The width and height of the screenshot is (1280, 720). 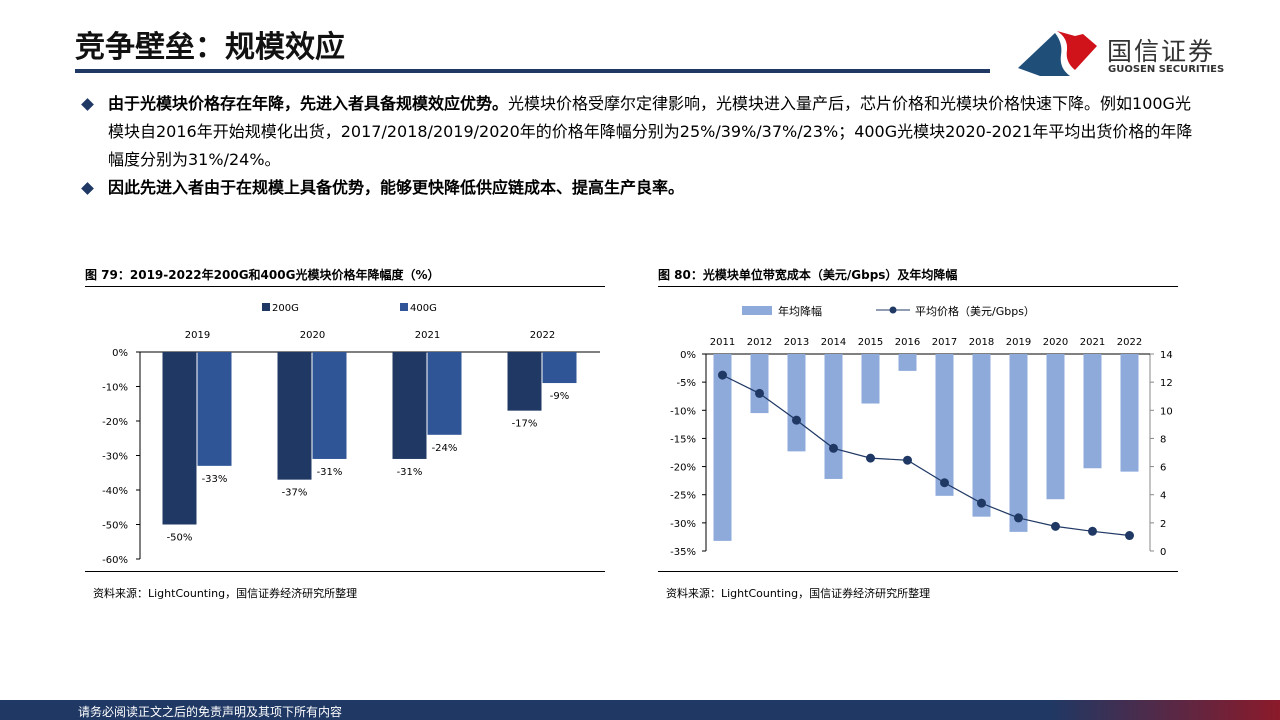 I want to click on y-tick-label: 0%, so click(x=120, y=353).